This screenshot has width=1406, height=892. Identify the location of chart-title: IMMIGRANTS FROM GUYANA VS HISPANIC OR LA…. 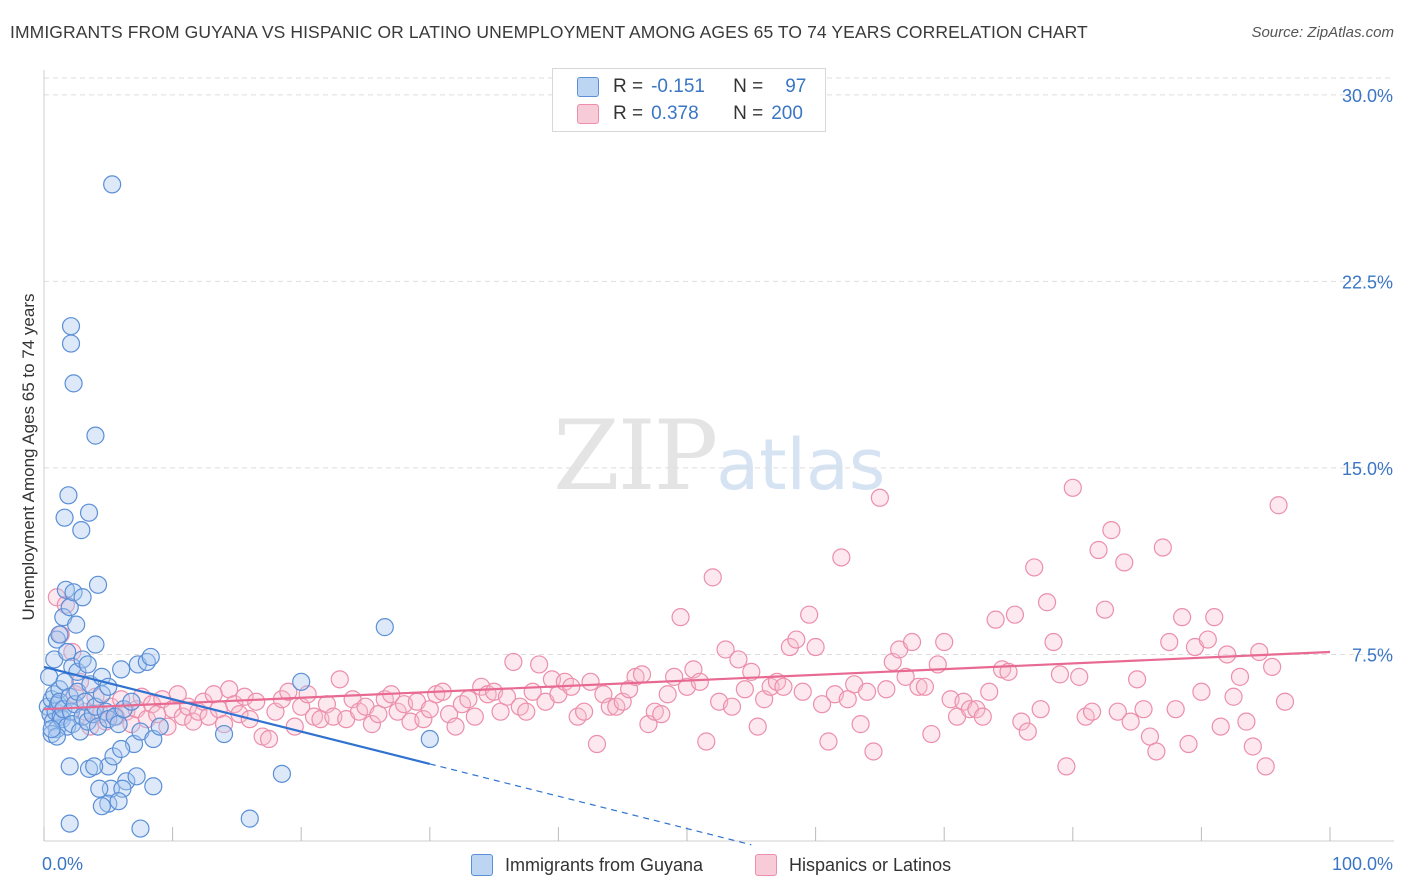
(549, 32).